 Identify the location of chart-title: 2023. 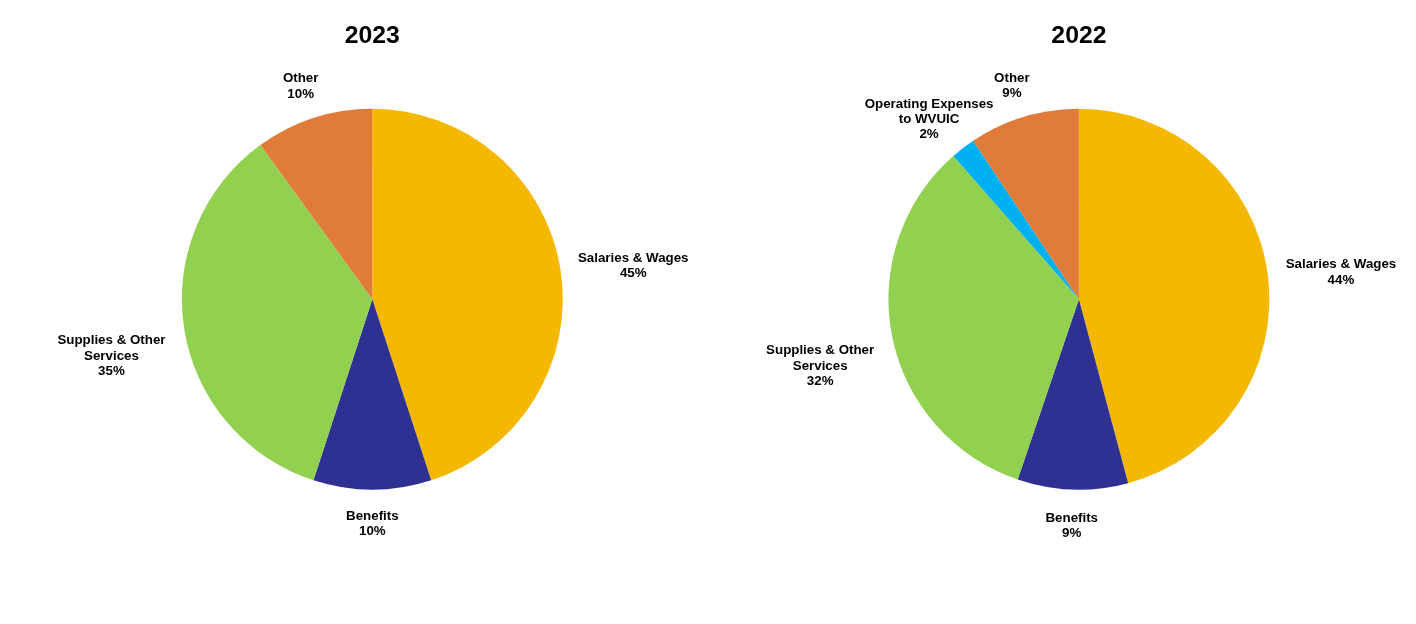
(372, 35).